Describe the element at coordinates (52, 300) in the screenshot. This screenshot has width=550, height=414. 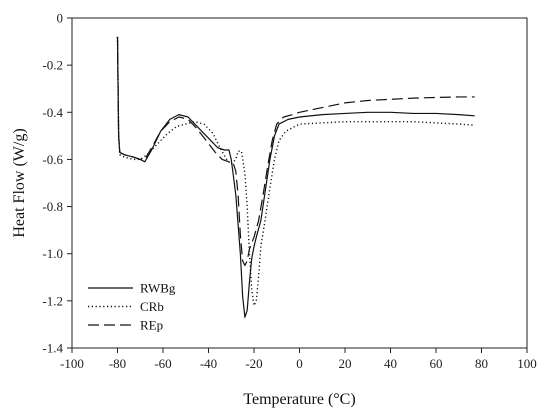
I see `y-tick-label: -1.2` at that location.